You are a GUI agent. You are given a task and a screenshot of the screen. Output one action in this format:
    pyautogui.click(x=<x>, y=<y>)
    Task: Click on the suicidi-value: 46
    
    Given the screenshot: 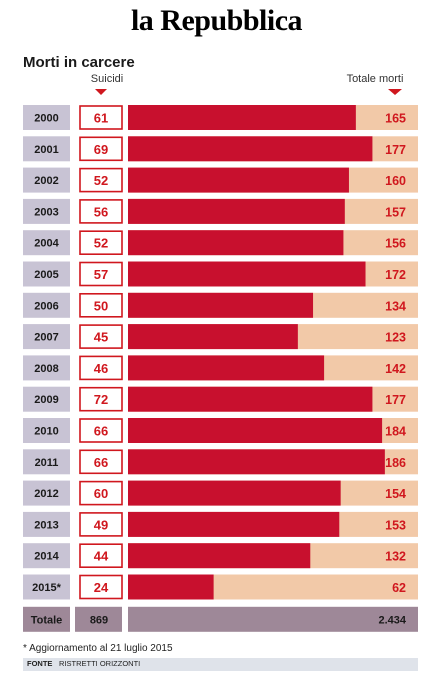 What is the action you would take?
    pyautogui.click(x=101, y=368)
    